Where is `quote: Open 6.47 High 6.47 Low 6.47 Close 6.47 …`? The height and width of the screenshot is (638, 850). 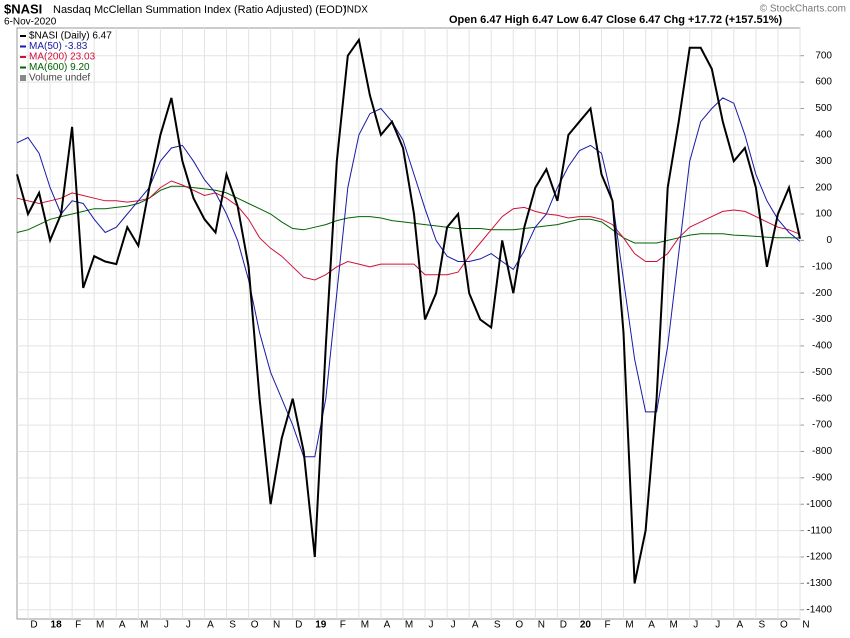 quote: Open 6.47 High 6.47 Low 6.47 Close 6.47 … is located at coordinates (616, 20).